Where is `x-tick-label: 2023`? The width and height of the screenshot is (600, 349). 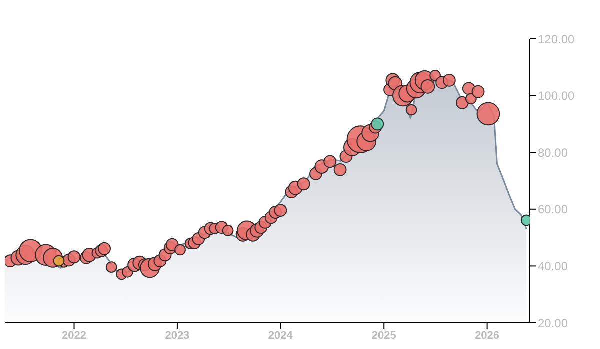
x-tick-label: 2023 is located at coordinates (177, 336).